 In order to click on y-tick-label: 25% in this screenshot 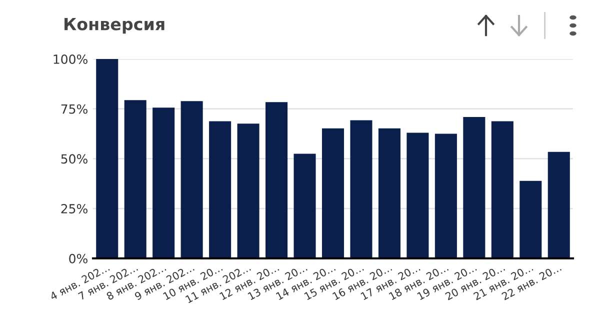, I will do `click(74, 209)`.